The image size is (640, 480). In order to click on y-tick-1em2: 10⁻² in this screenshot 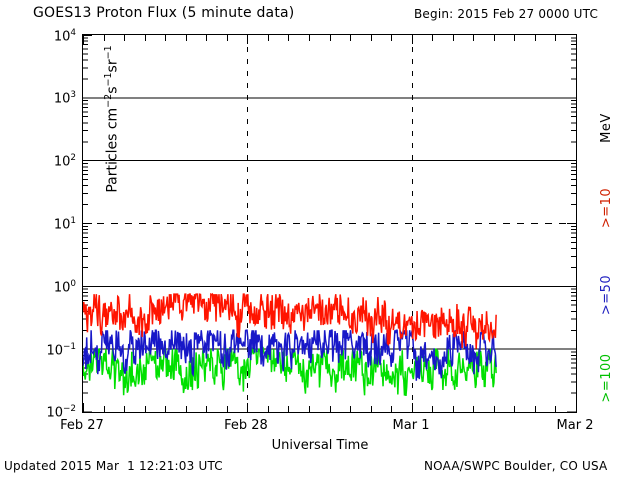, I will do `click(61, 412)`.